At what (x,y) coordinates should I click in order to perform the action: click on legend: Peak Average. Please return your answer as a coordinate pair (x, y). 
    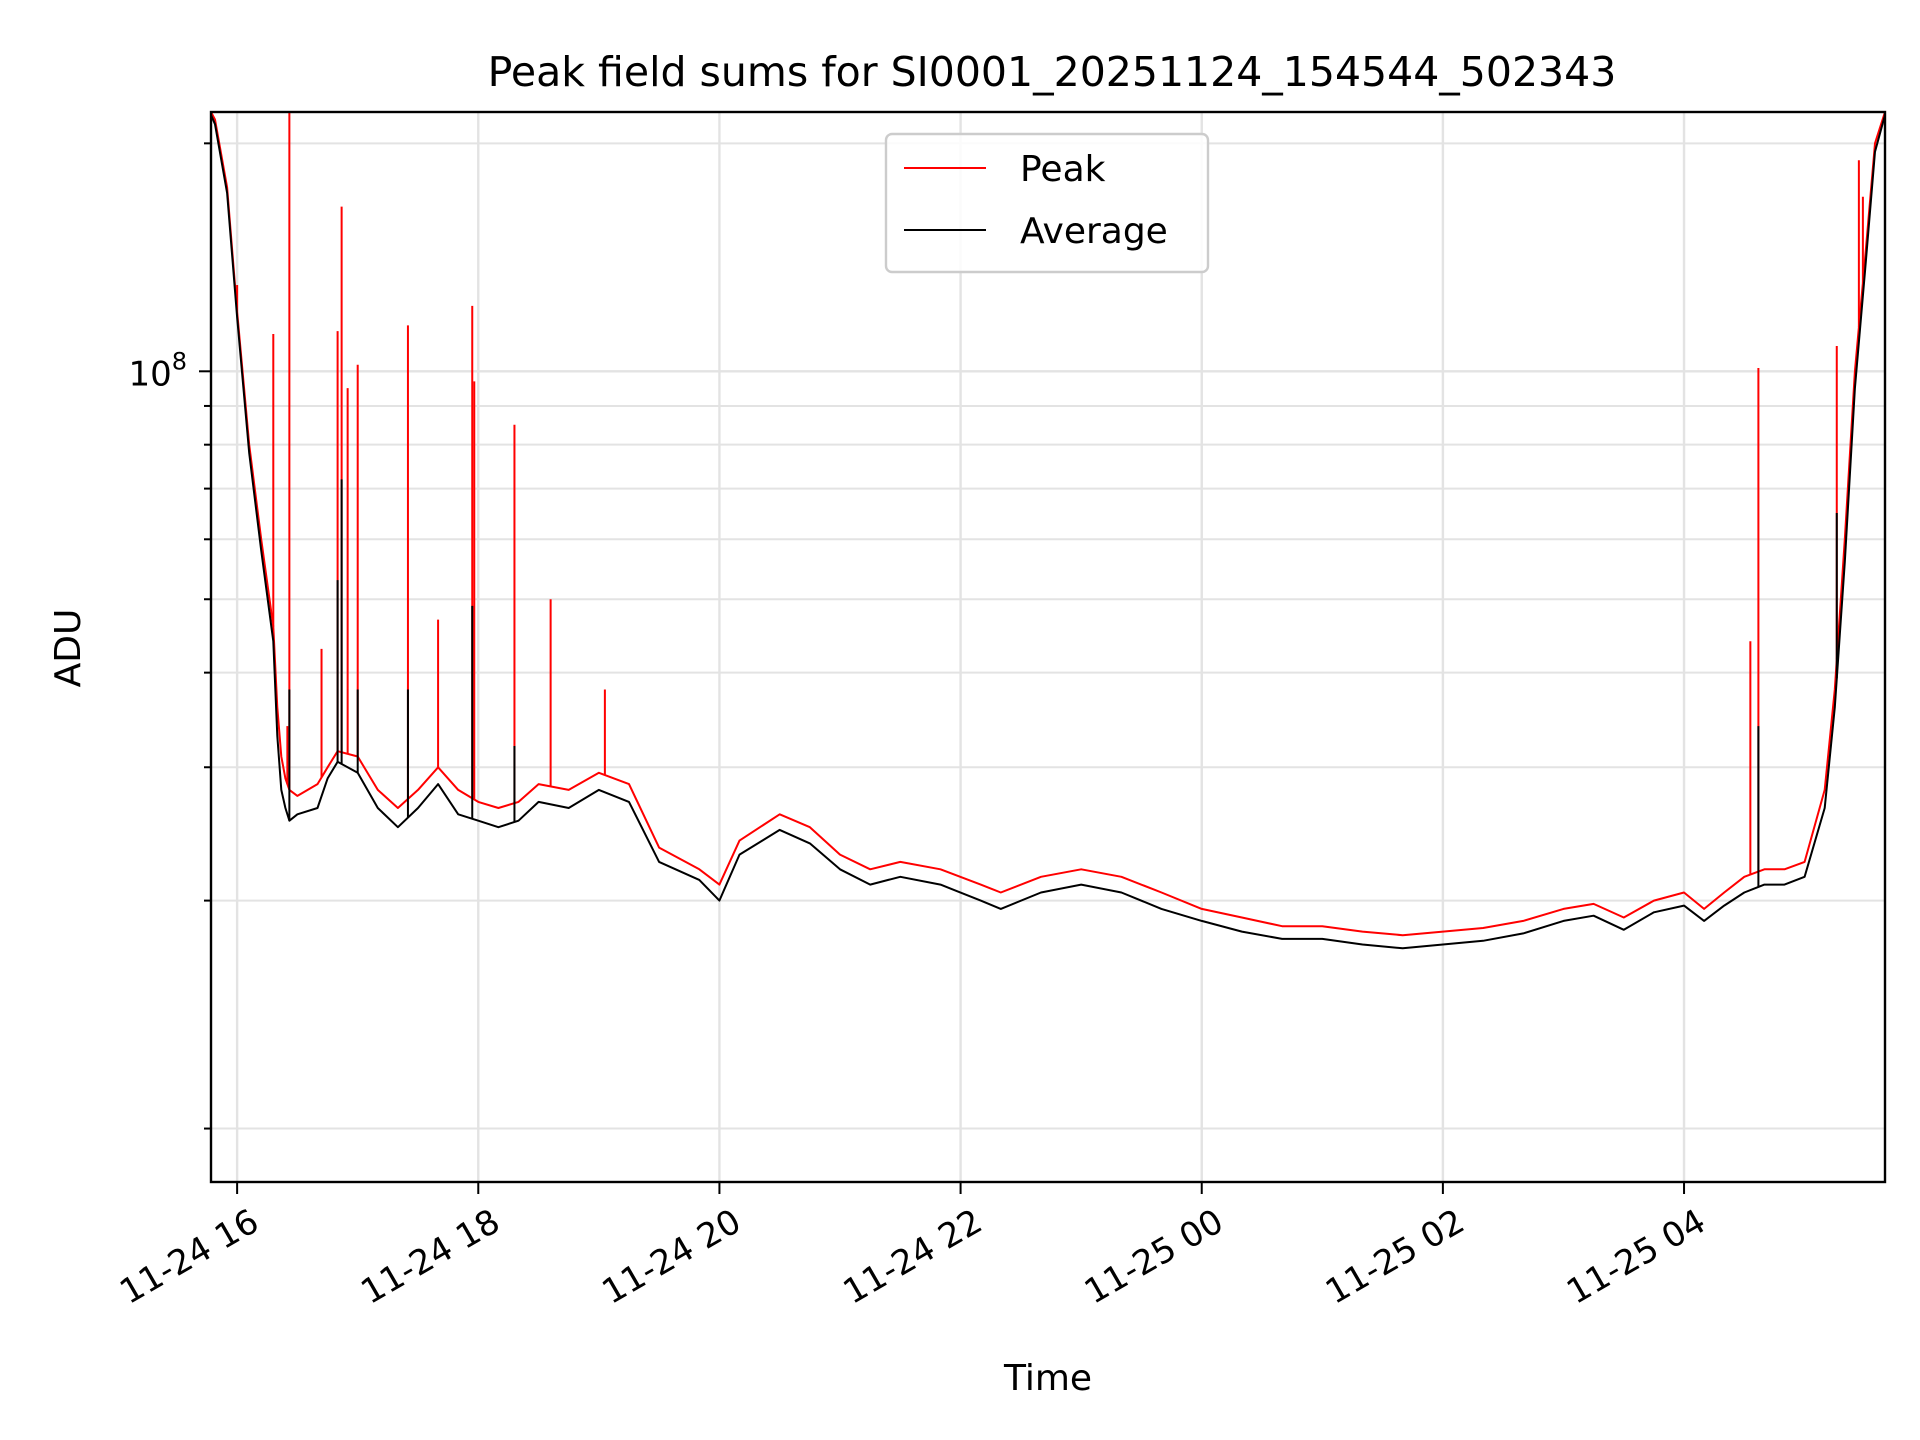
    Looking at the image, I should click on (1047, 203).